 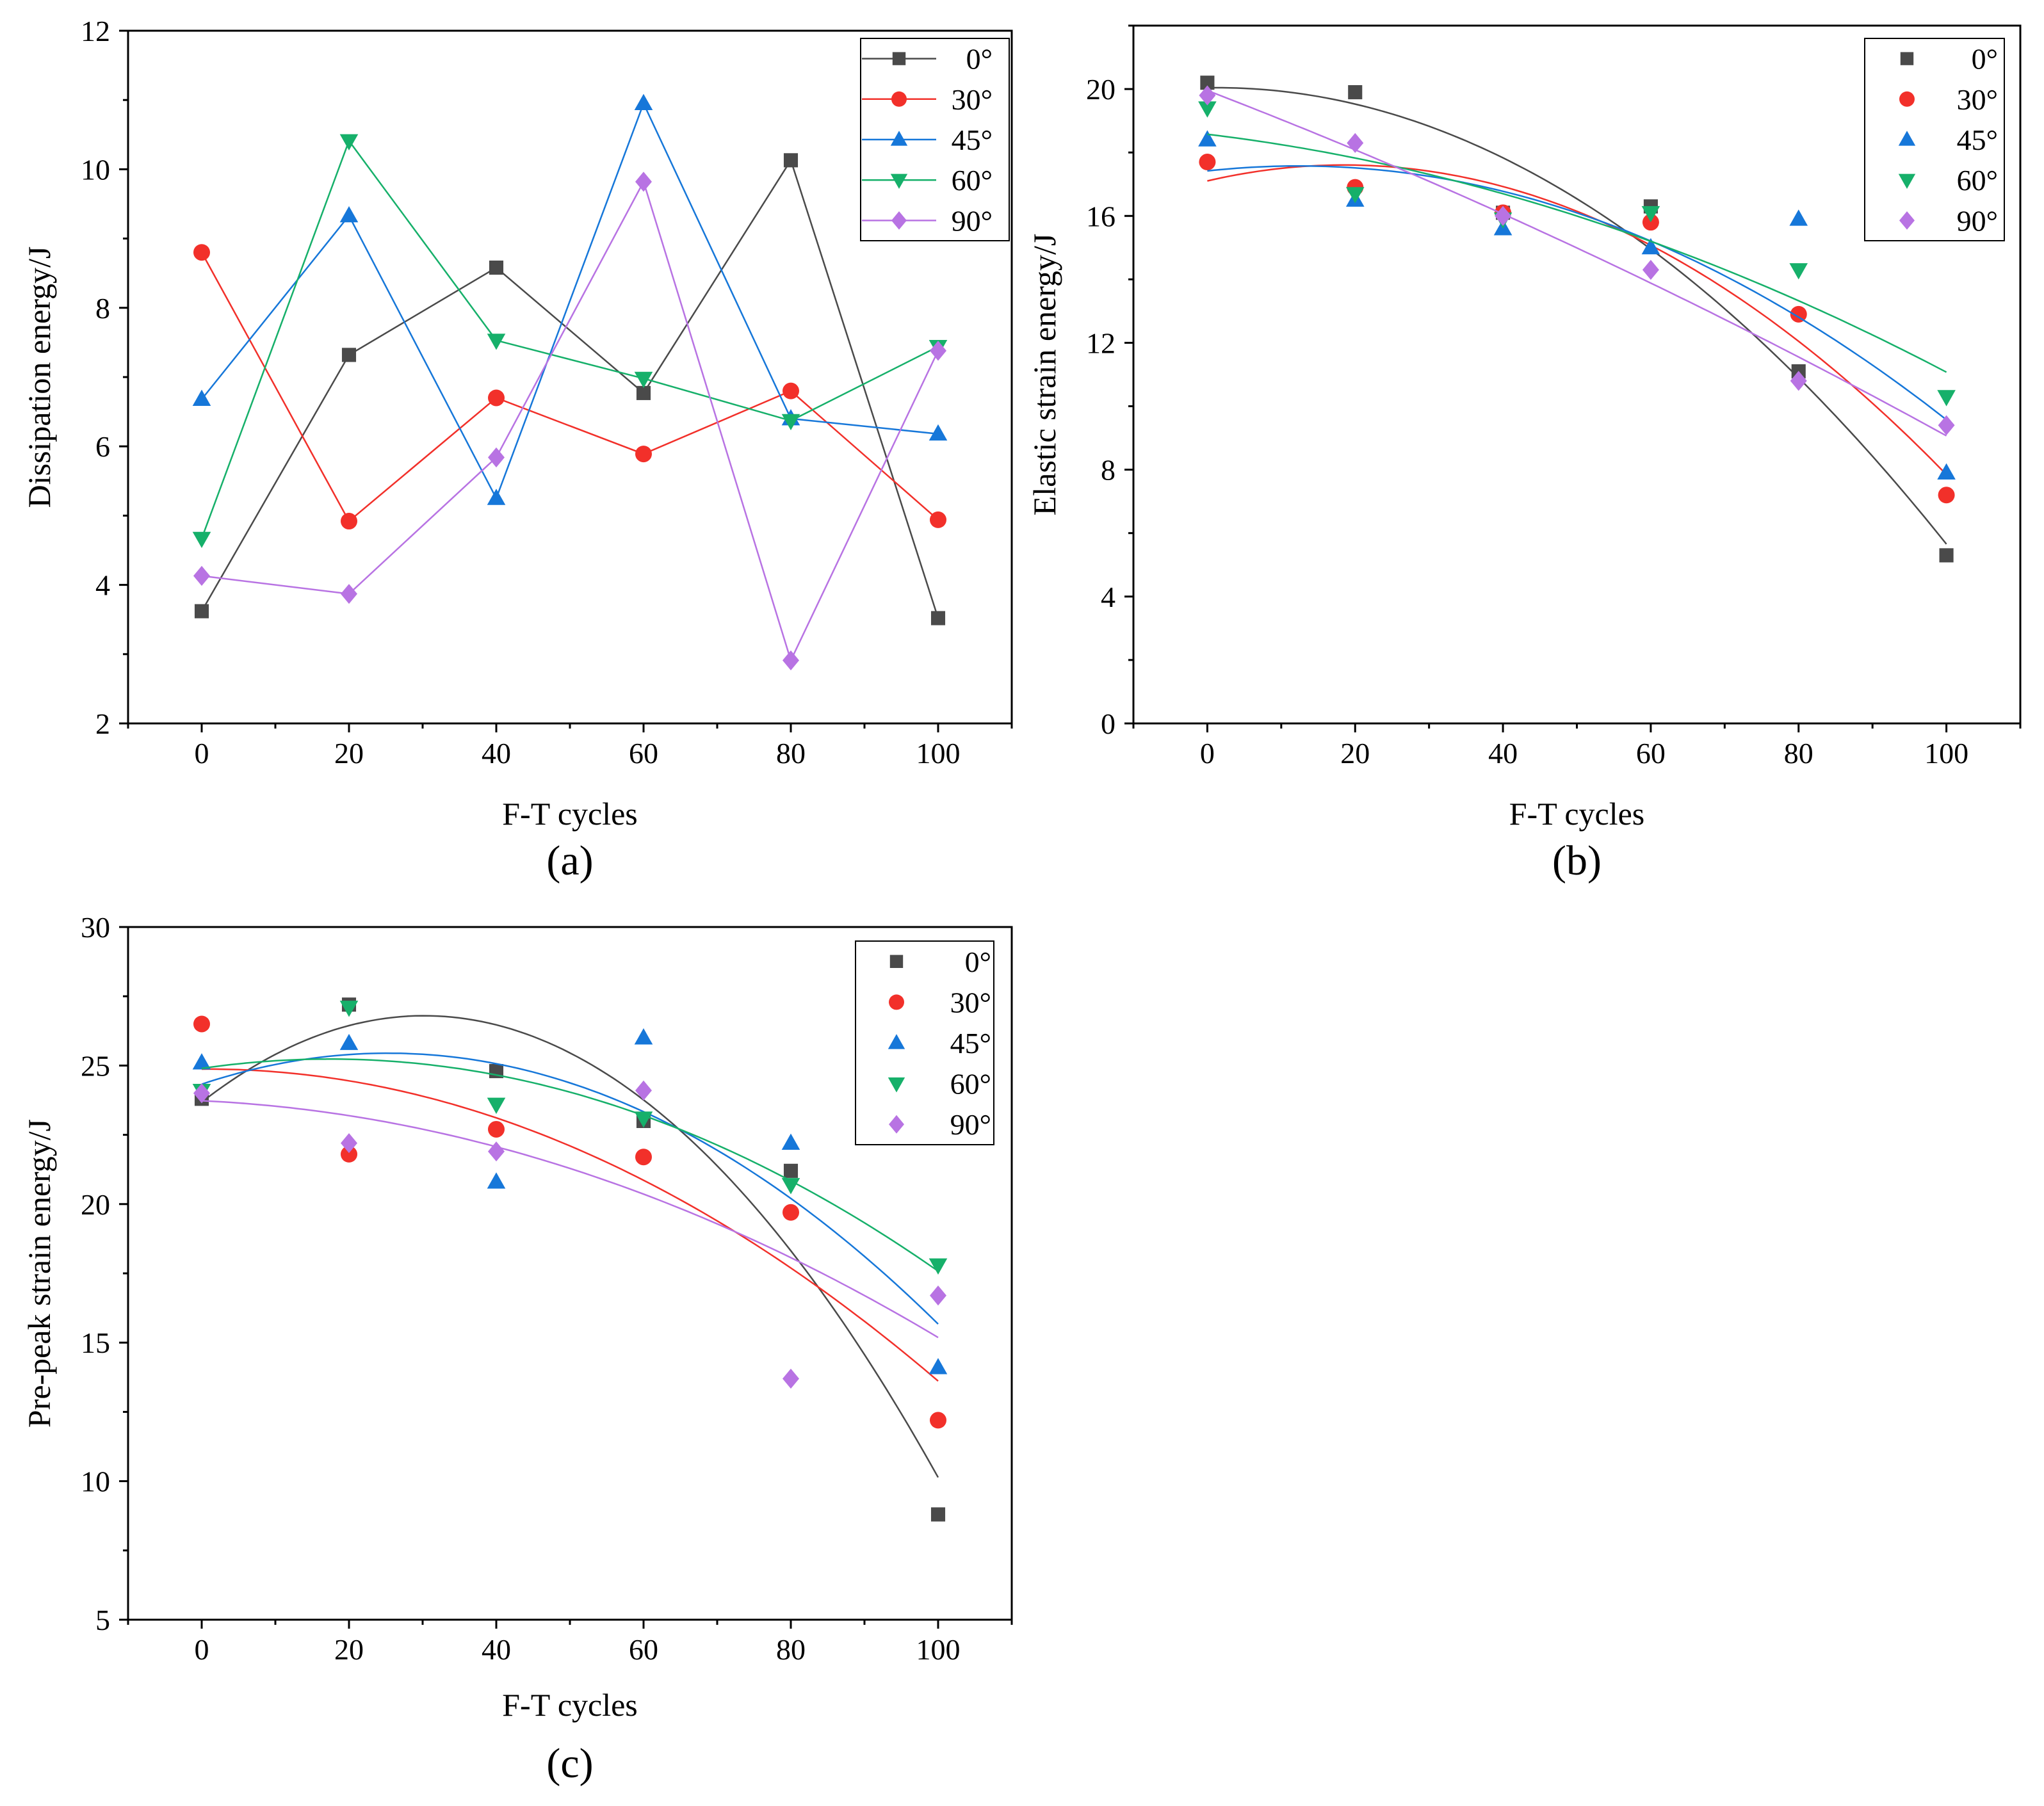 What do you see at coordinates (102, 309) in the screenshot?
I see `y-tick-label: 8` at bounding box center [102, 309].